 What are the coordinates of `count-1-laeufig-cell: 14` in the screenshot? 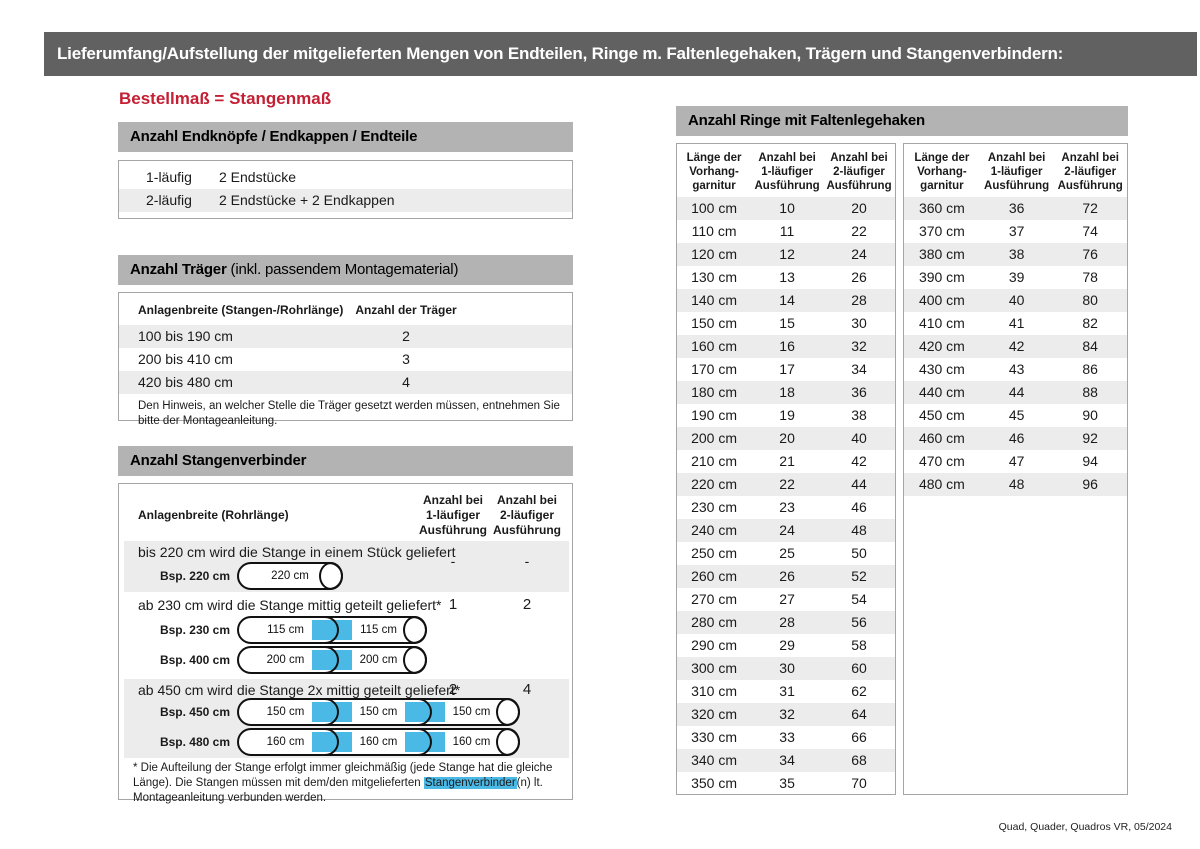 It's located at (787, 300).